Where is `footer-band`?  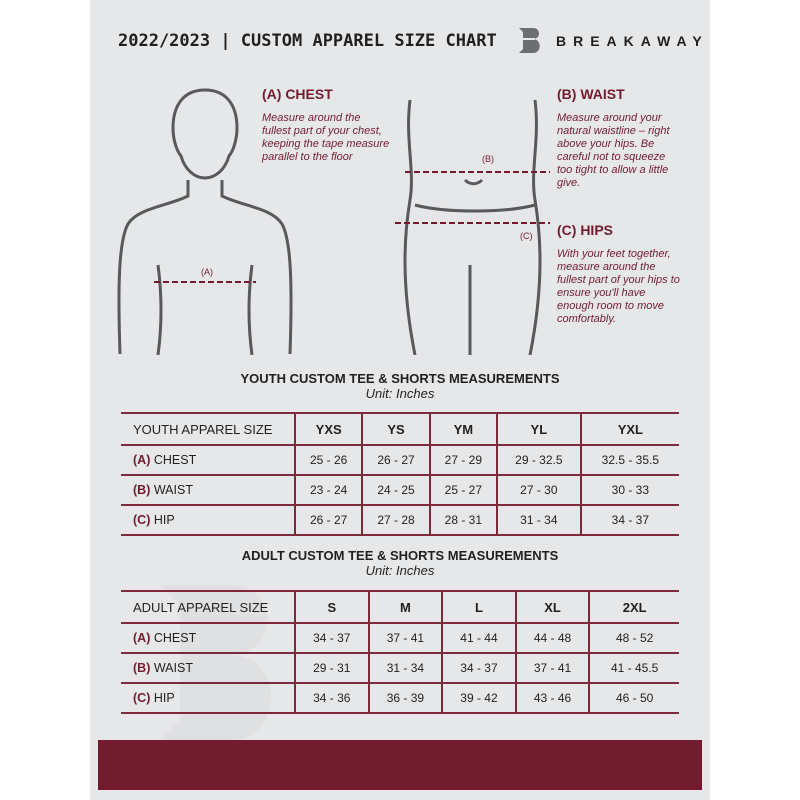 footer-band is located at coordinates (400, 765).